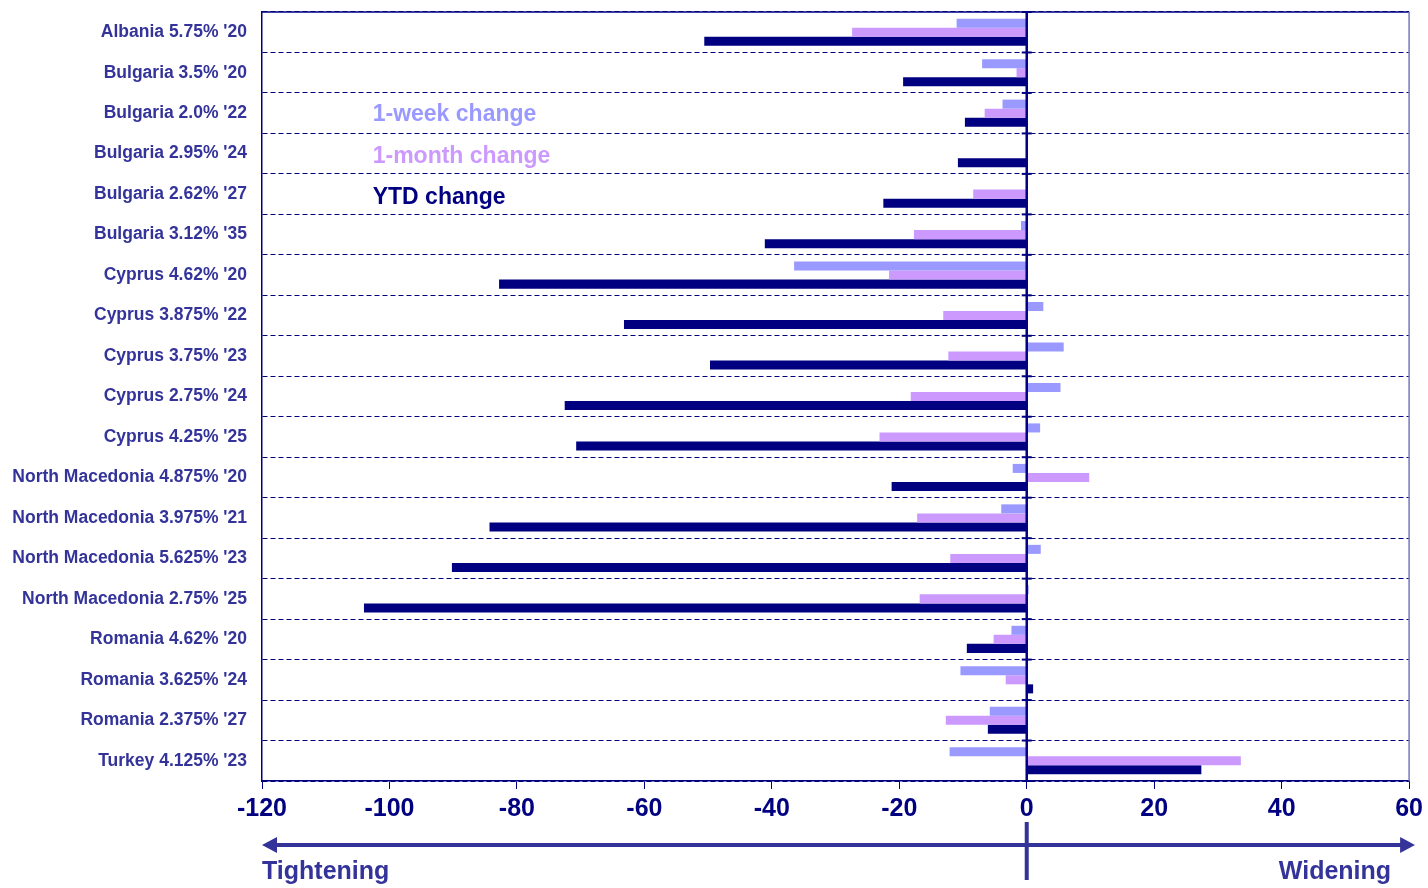  What do you see at coordinates (130, 557) in the screenshot?
I see `y-tick-label: North Macedonia 5.625% '23` at bounding box center [130, 557].